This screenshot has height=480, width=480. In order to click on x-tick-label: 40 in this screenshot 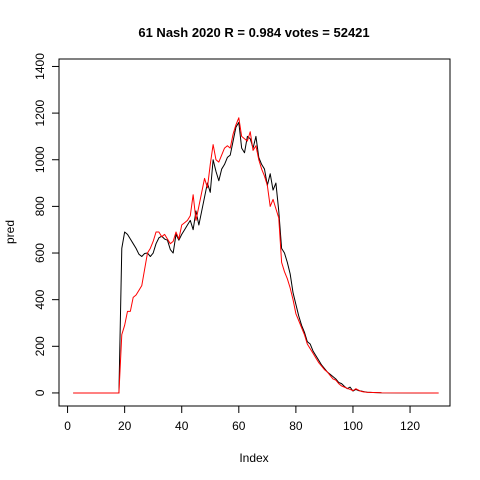, I will do `click(182, 426)`.